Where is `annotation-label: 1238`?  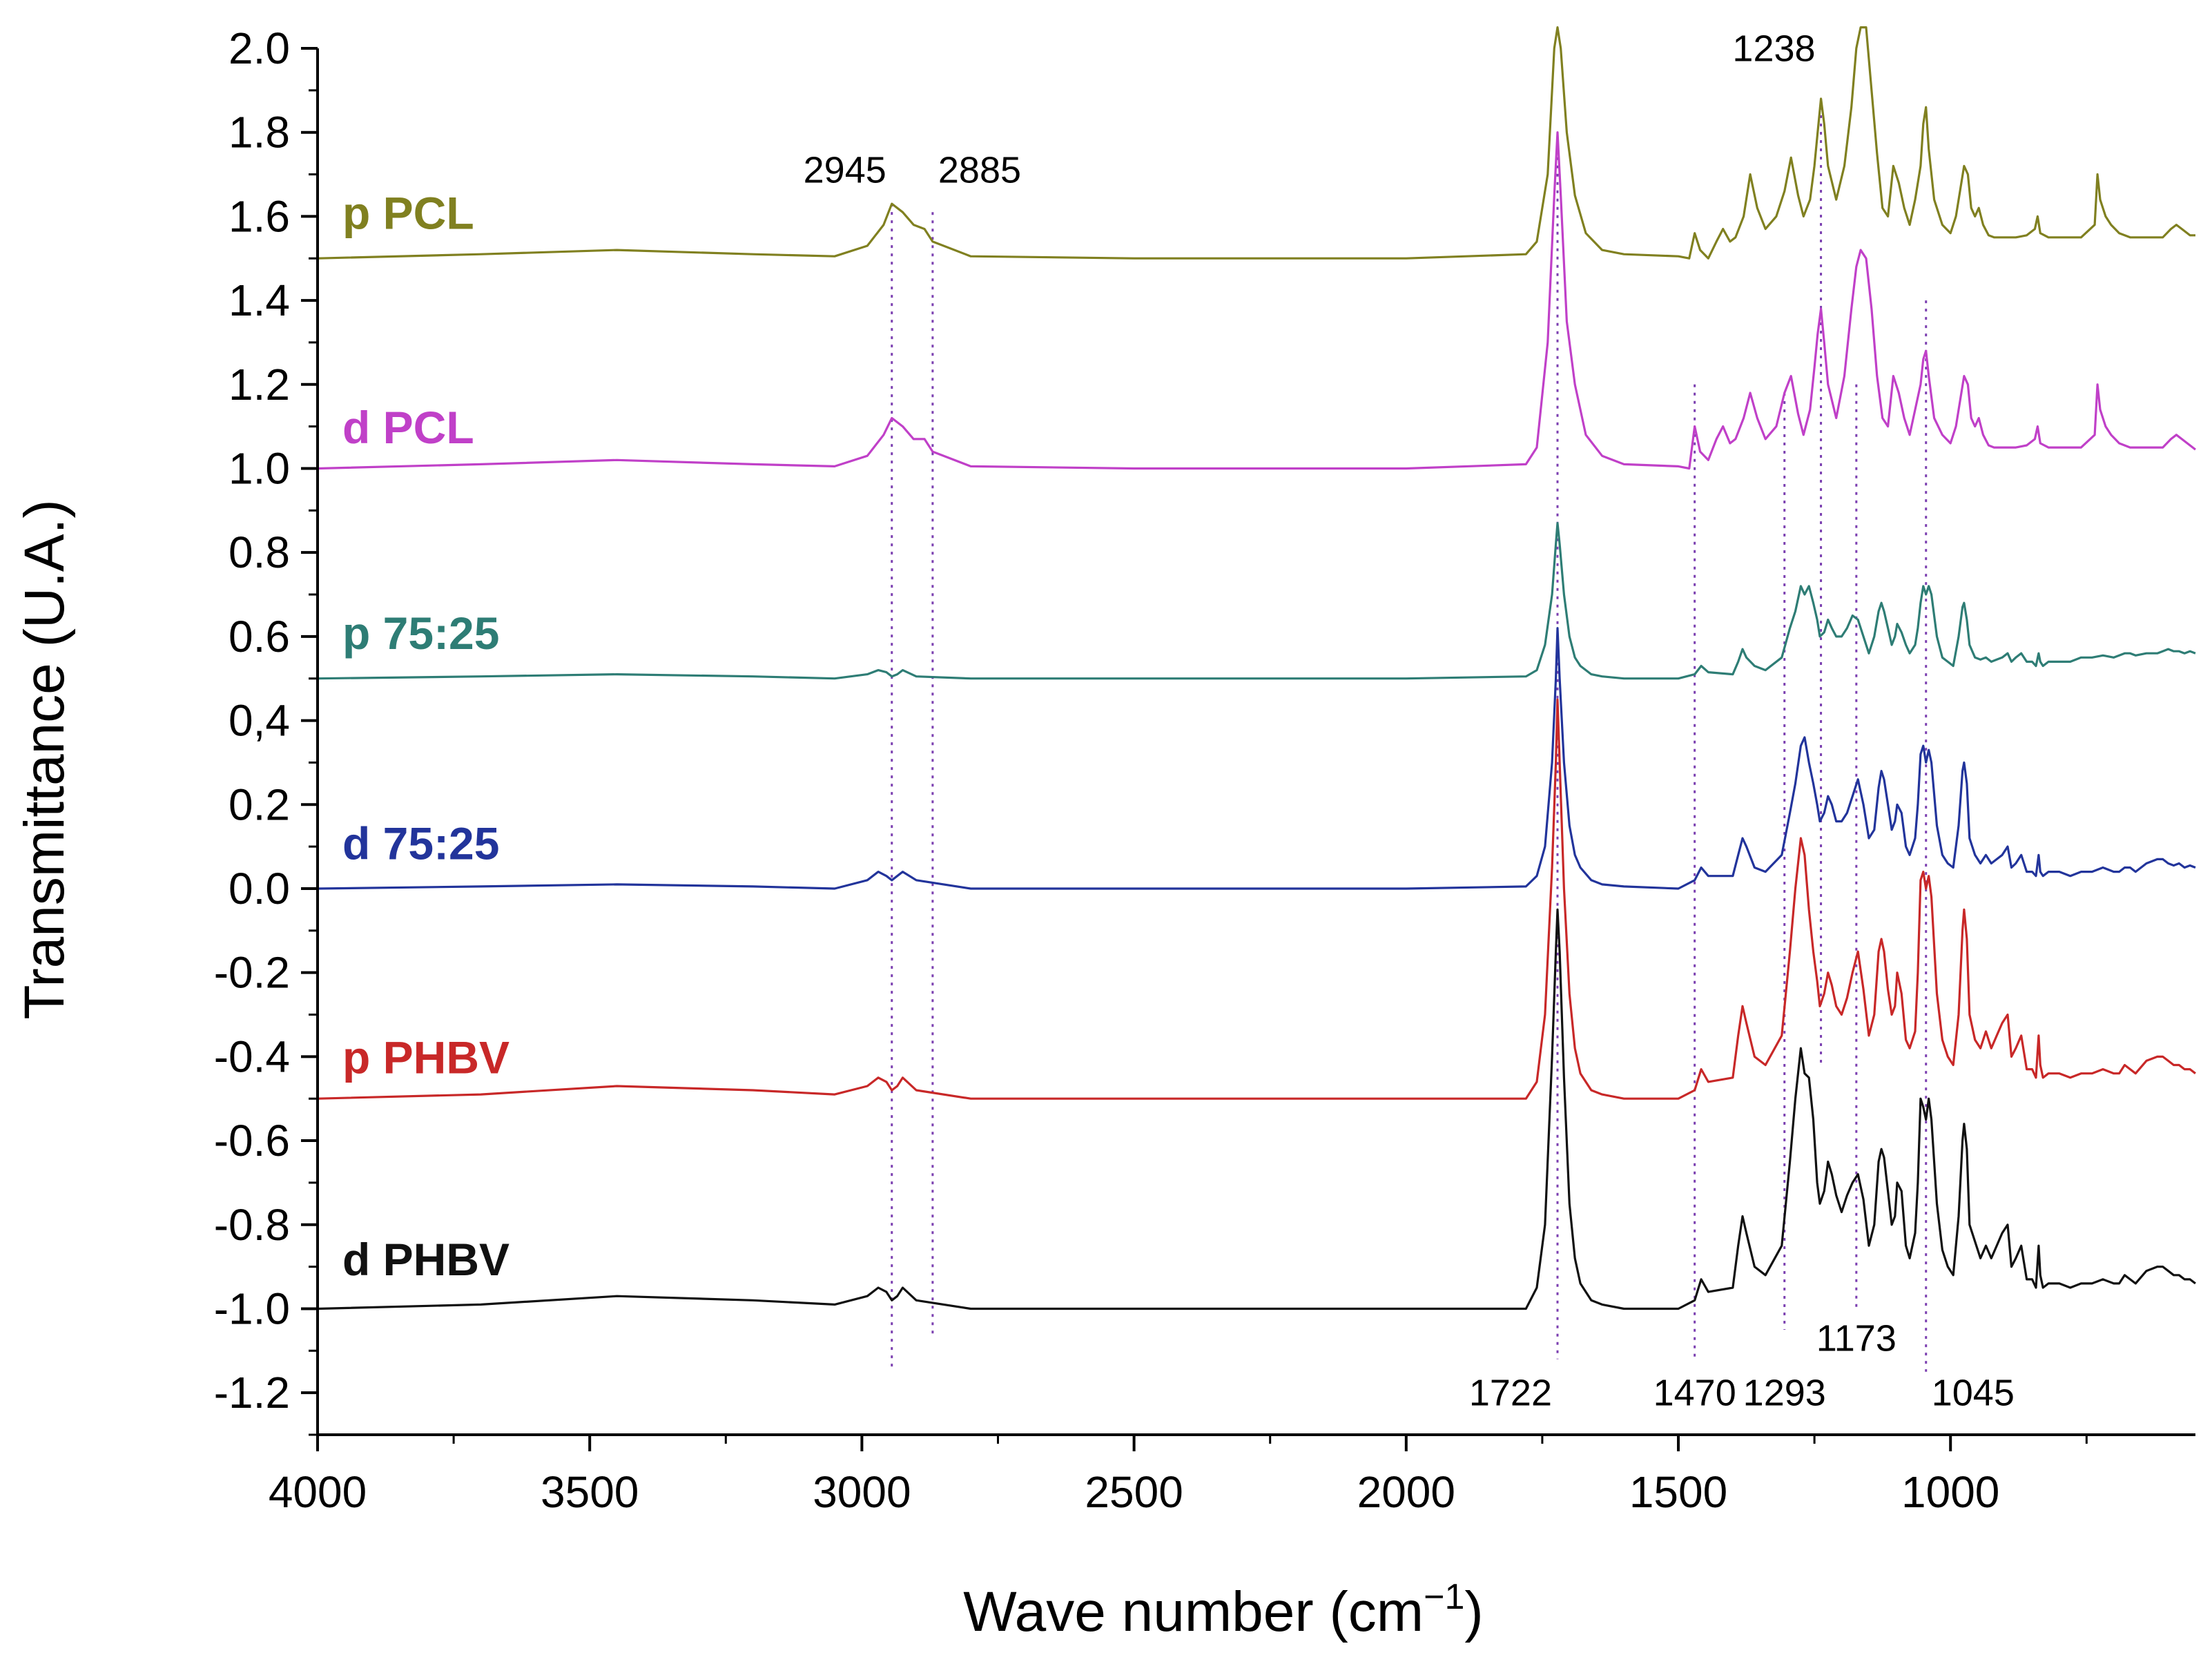 annotation-label: 1238 is located at coordinates (1774, 48).